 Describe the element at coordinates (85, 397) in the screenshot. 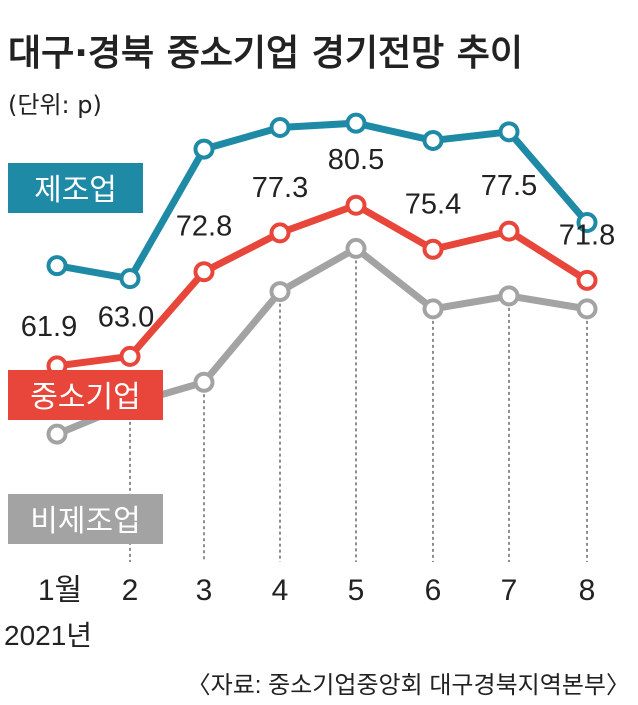

I see `sme-label-text: 중소기업` at that location.